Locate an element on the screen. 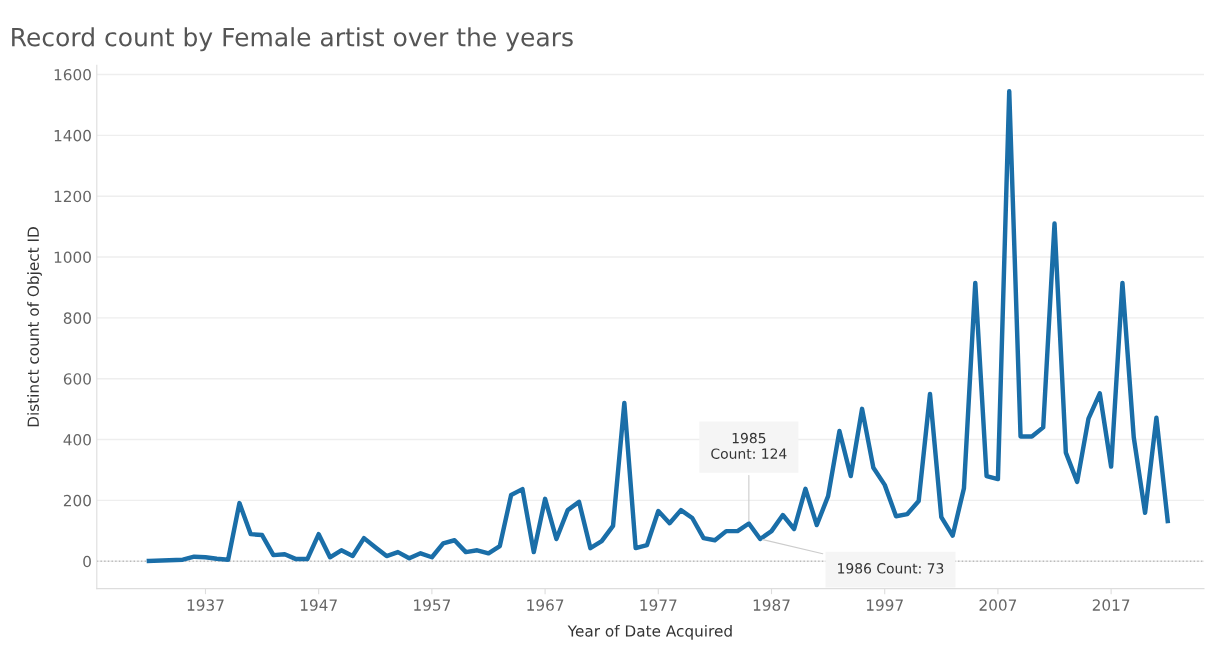 This screenshot has height=654, width=1210. y-axis-title: Distinct count of Object ID is located at coordinates (34, 327).